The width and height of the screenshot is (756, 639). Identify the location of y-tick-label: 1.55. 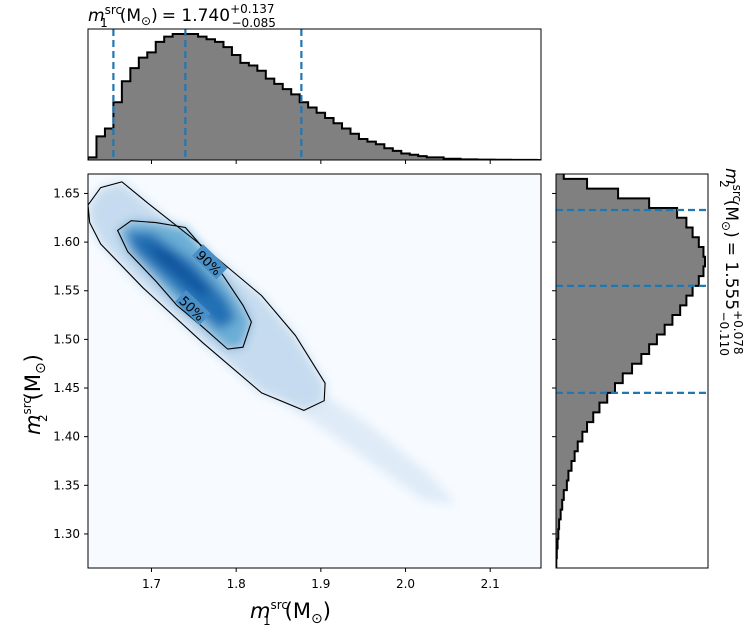
(66, 291).